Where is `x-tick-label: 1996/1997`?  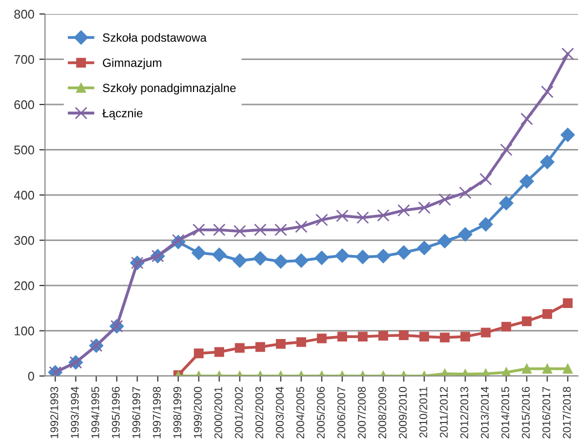 x-tick-label: 1996/1997 is located at coordinates (136, 412).